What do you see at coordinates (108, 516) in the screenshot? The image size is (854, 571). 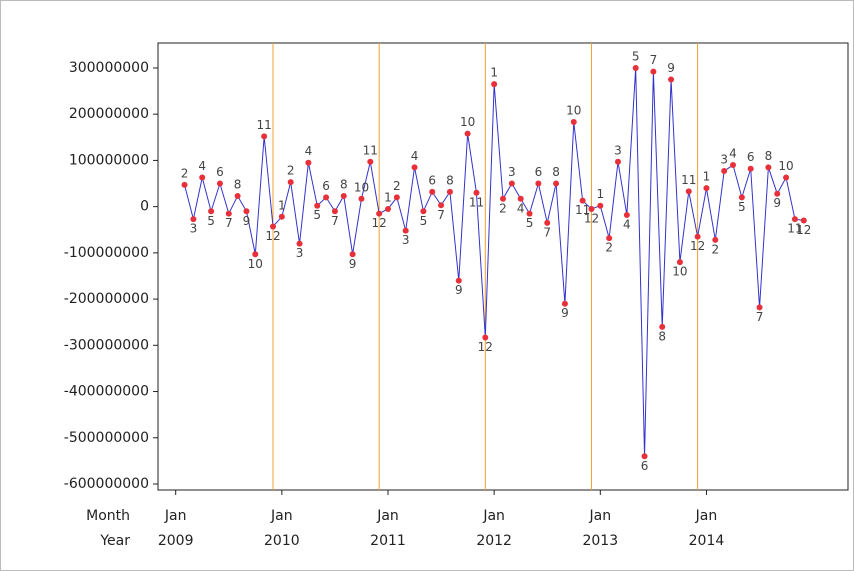 I see `x-row-label: Month` at bounding box center [108, 516].